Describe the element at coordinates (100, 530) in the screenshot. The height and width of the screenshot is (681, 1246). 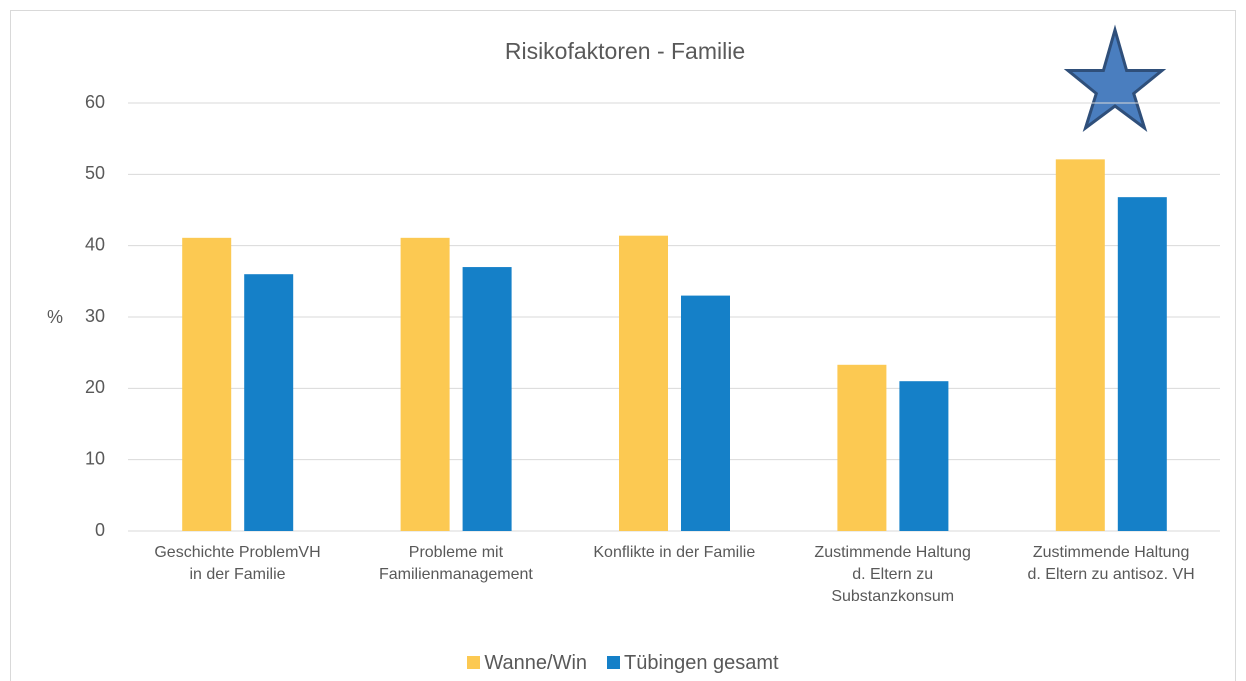
I see `y-tick-label: 0` at that location.